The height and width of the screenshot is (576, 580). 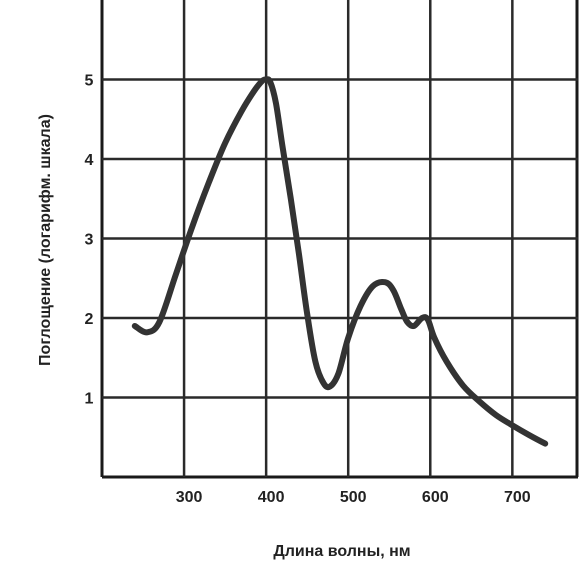 I want to click on x-tick-labels: 300 400 500 600 700, so click(x=353, y=497).